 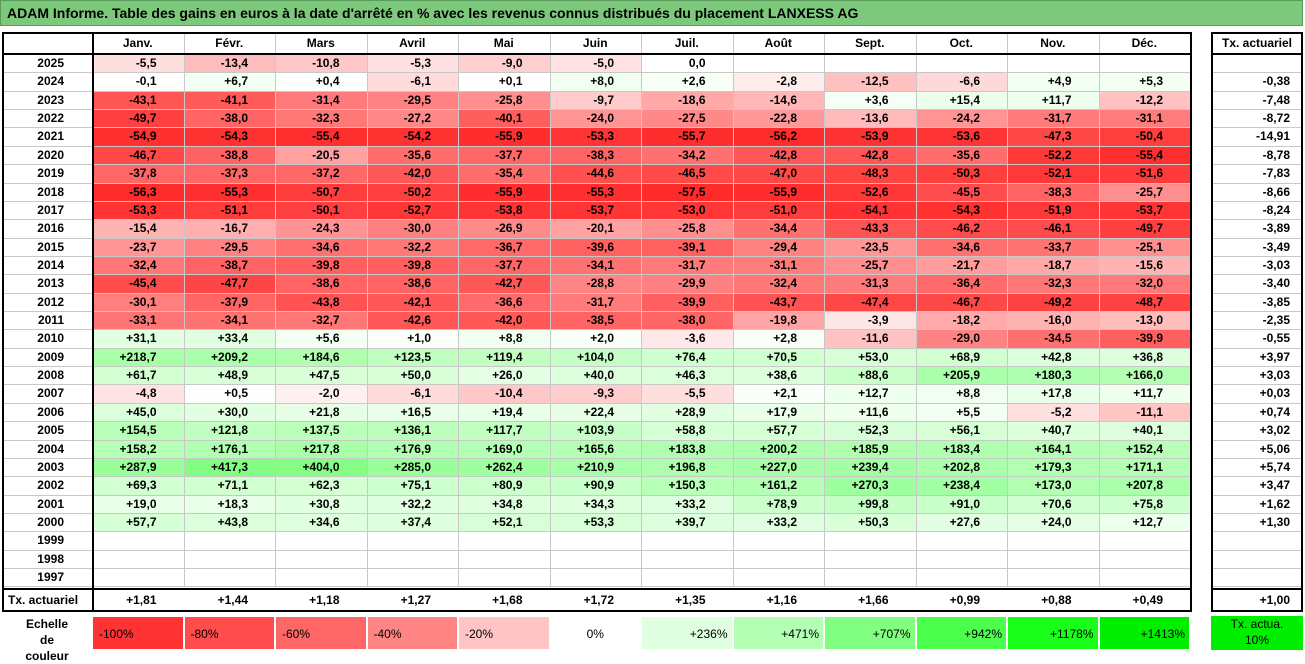 What do you see at coordinates (778, 448) in the screenshot?
I see `value-cell: +200,2` at bounding box center [778, 448].